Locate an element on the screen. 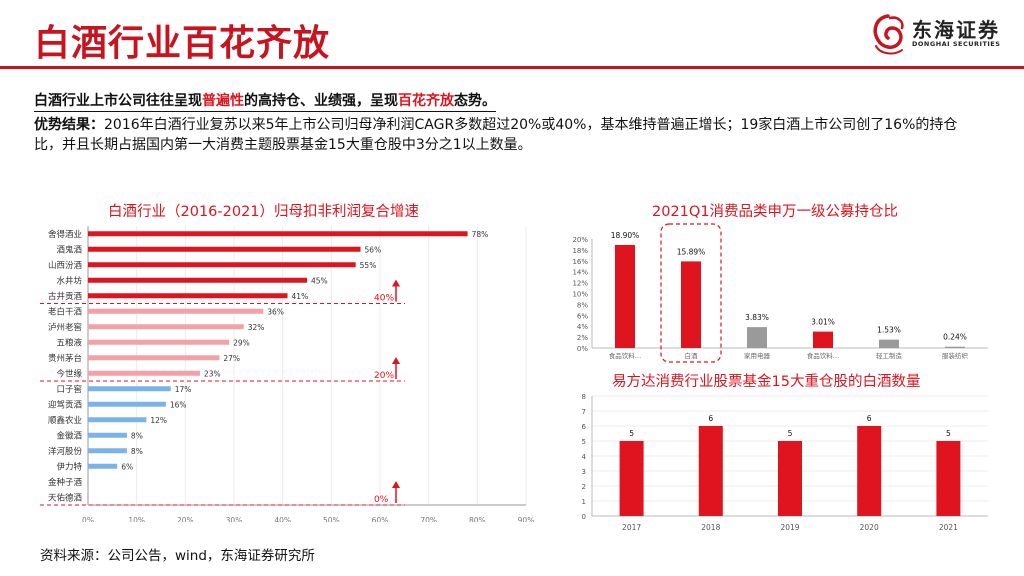 This screenshot has width=1024, height=576. y-tick-label: 20% is located at coordinates (580, 240).